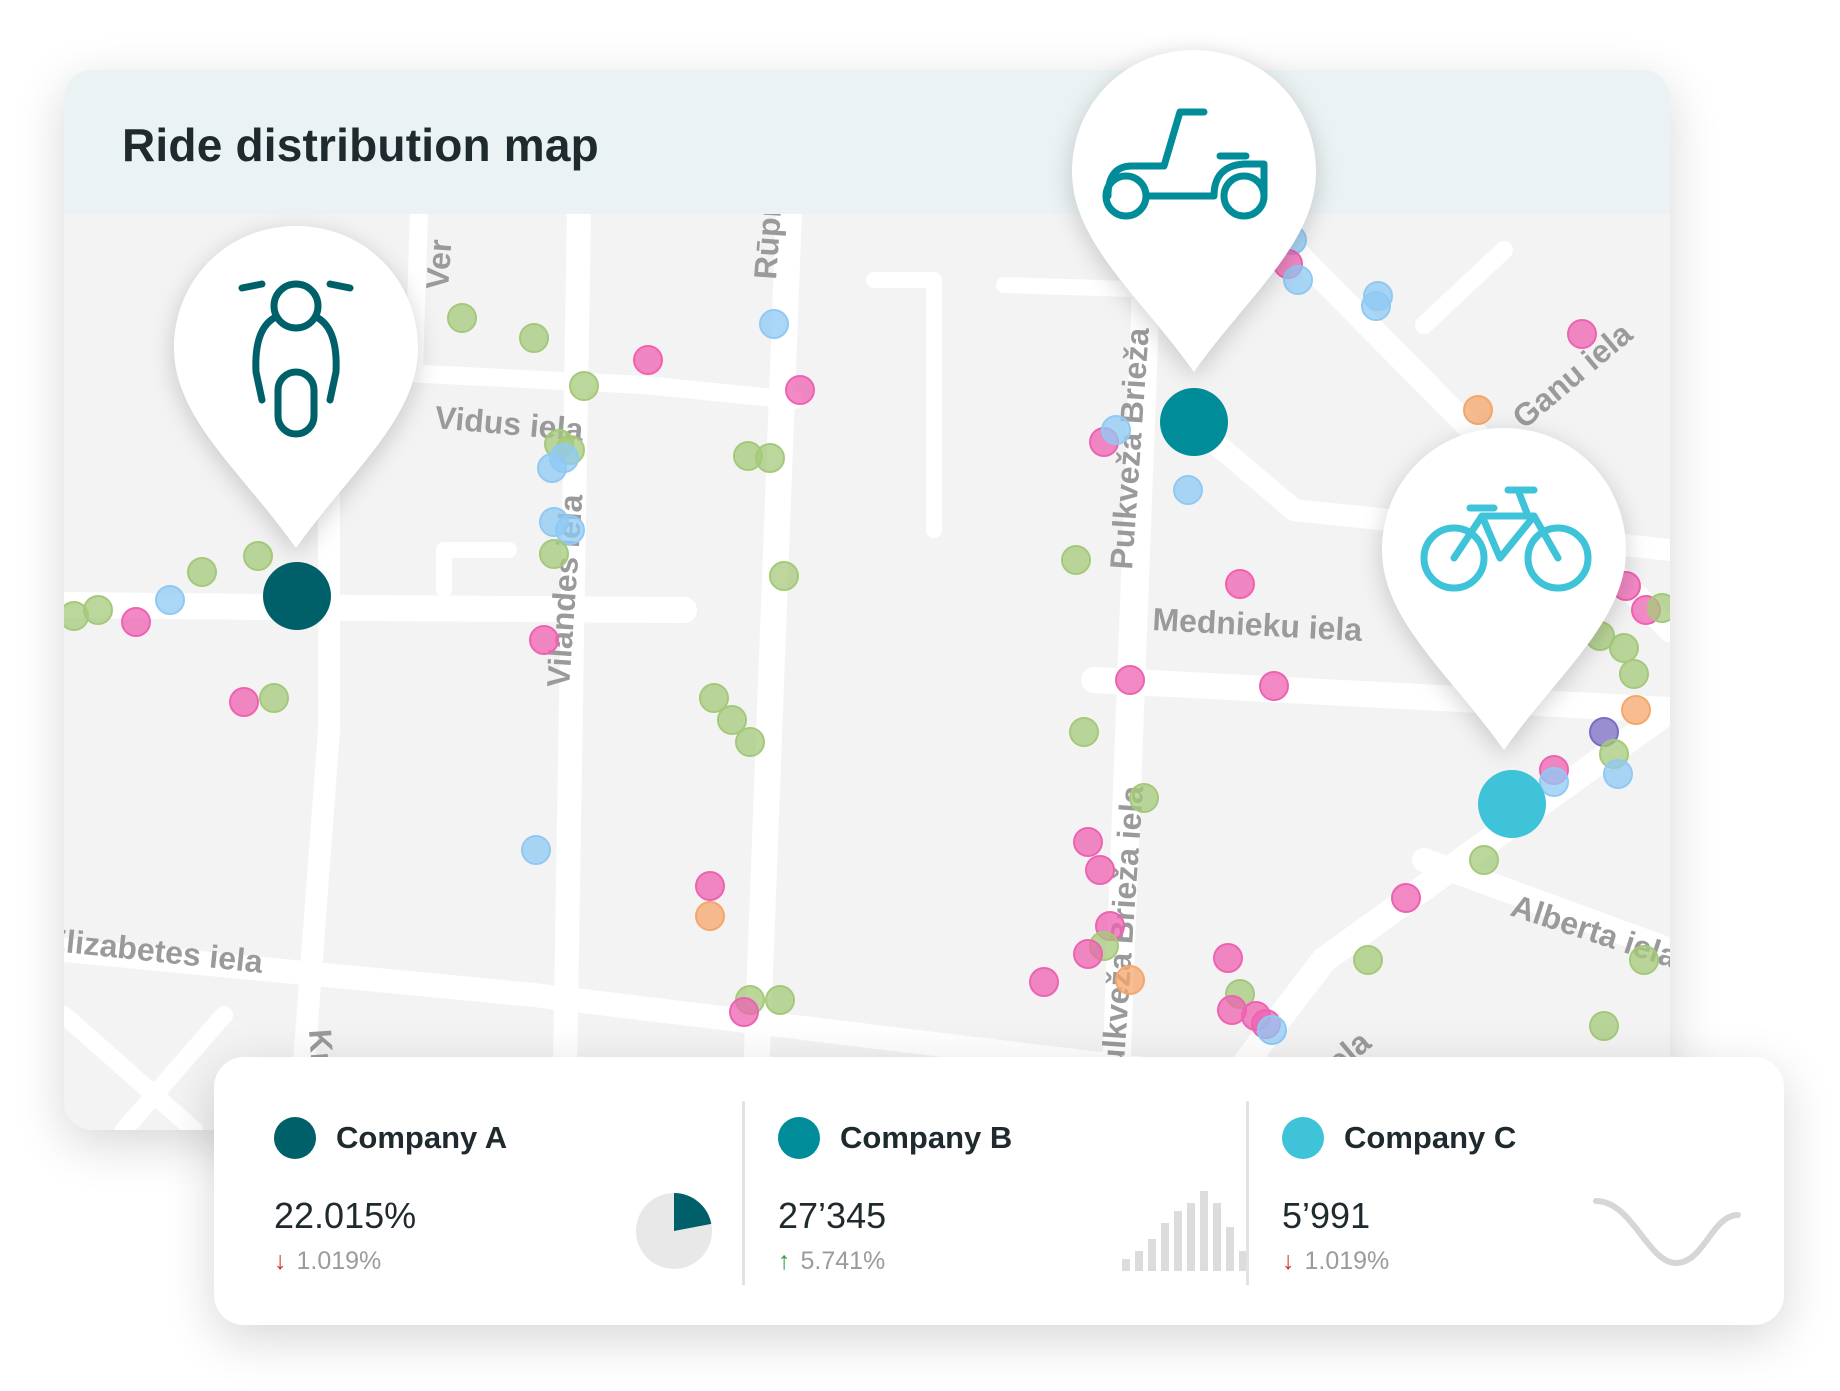 This screenshot has height=1391, width=1840. What do you see at coordinates (295, 1138) in the screenshot?
I see `company-a-dot` at bounding box center [295, 1138].